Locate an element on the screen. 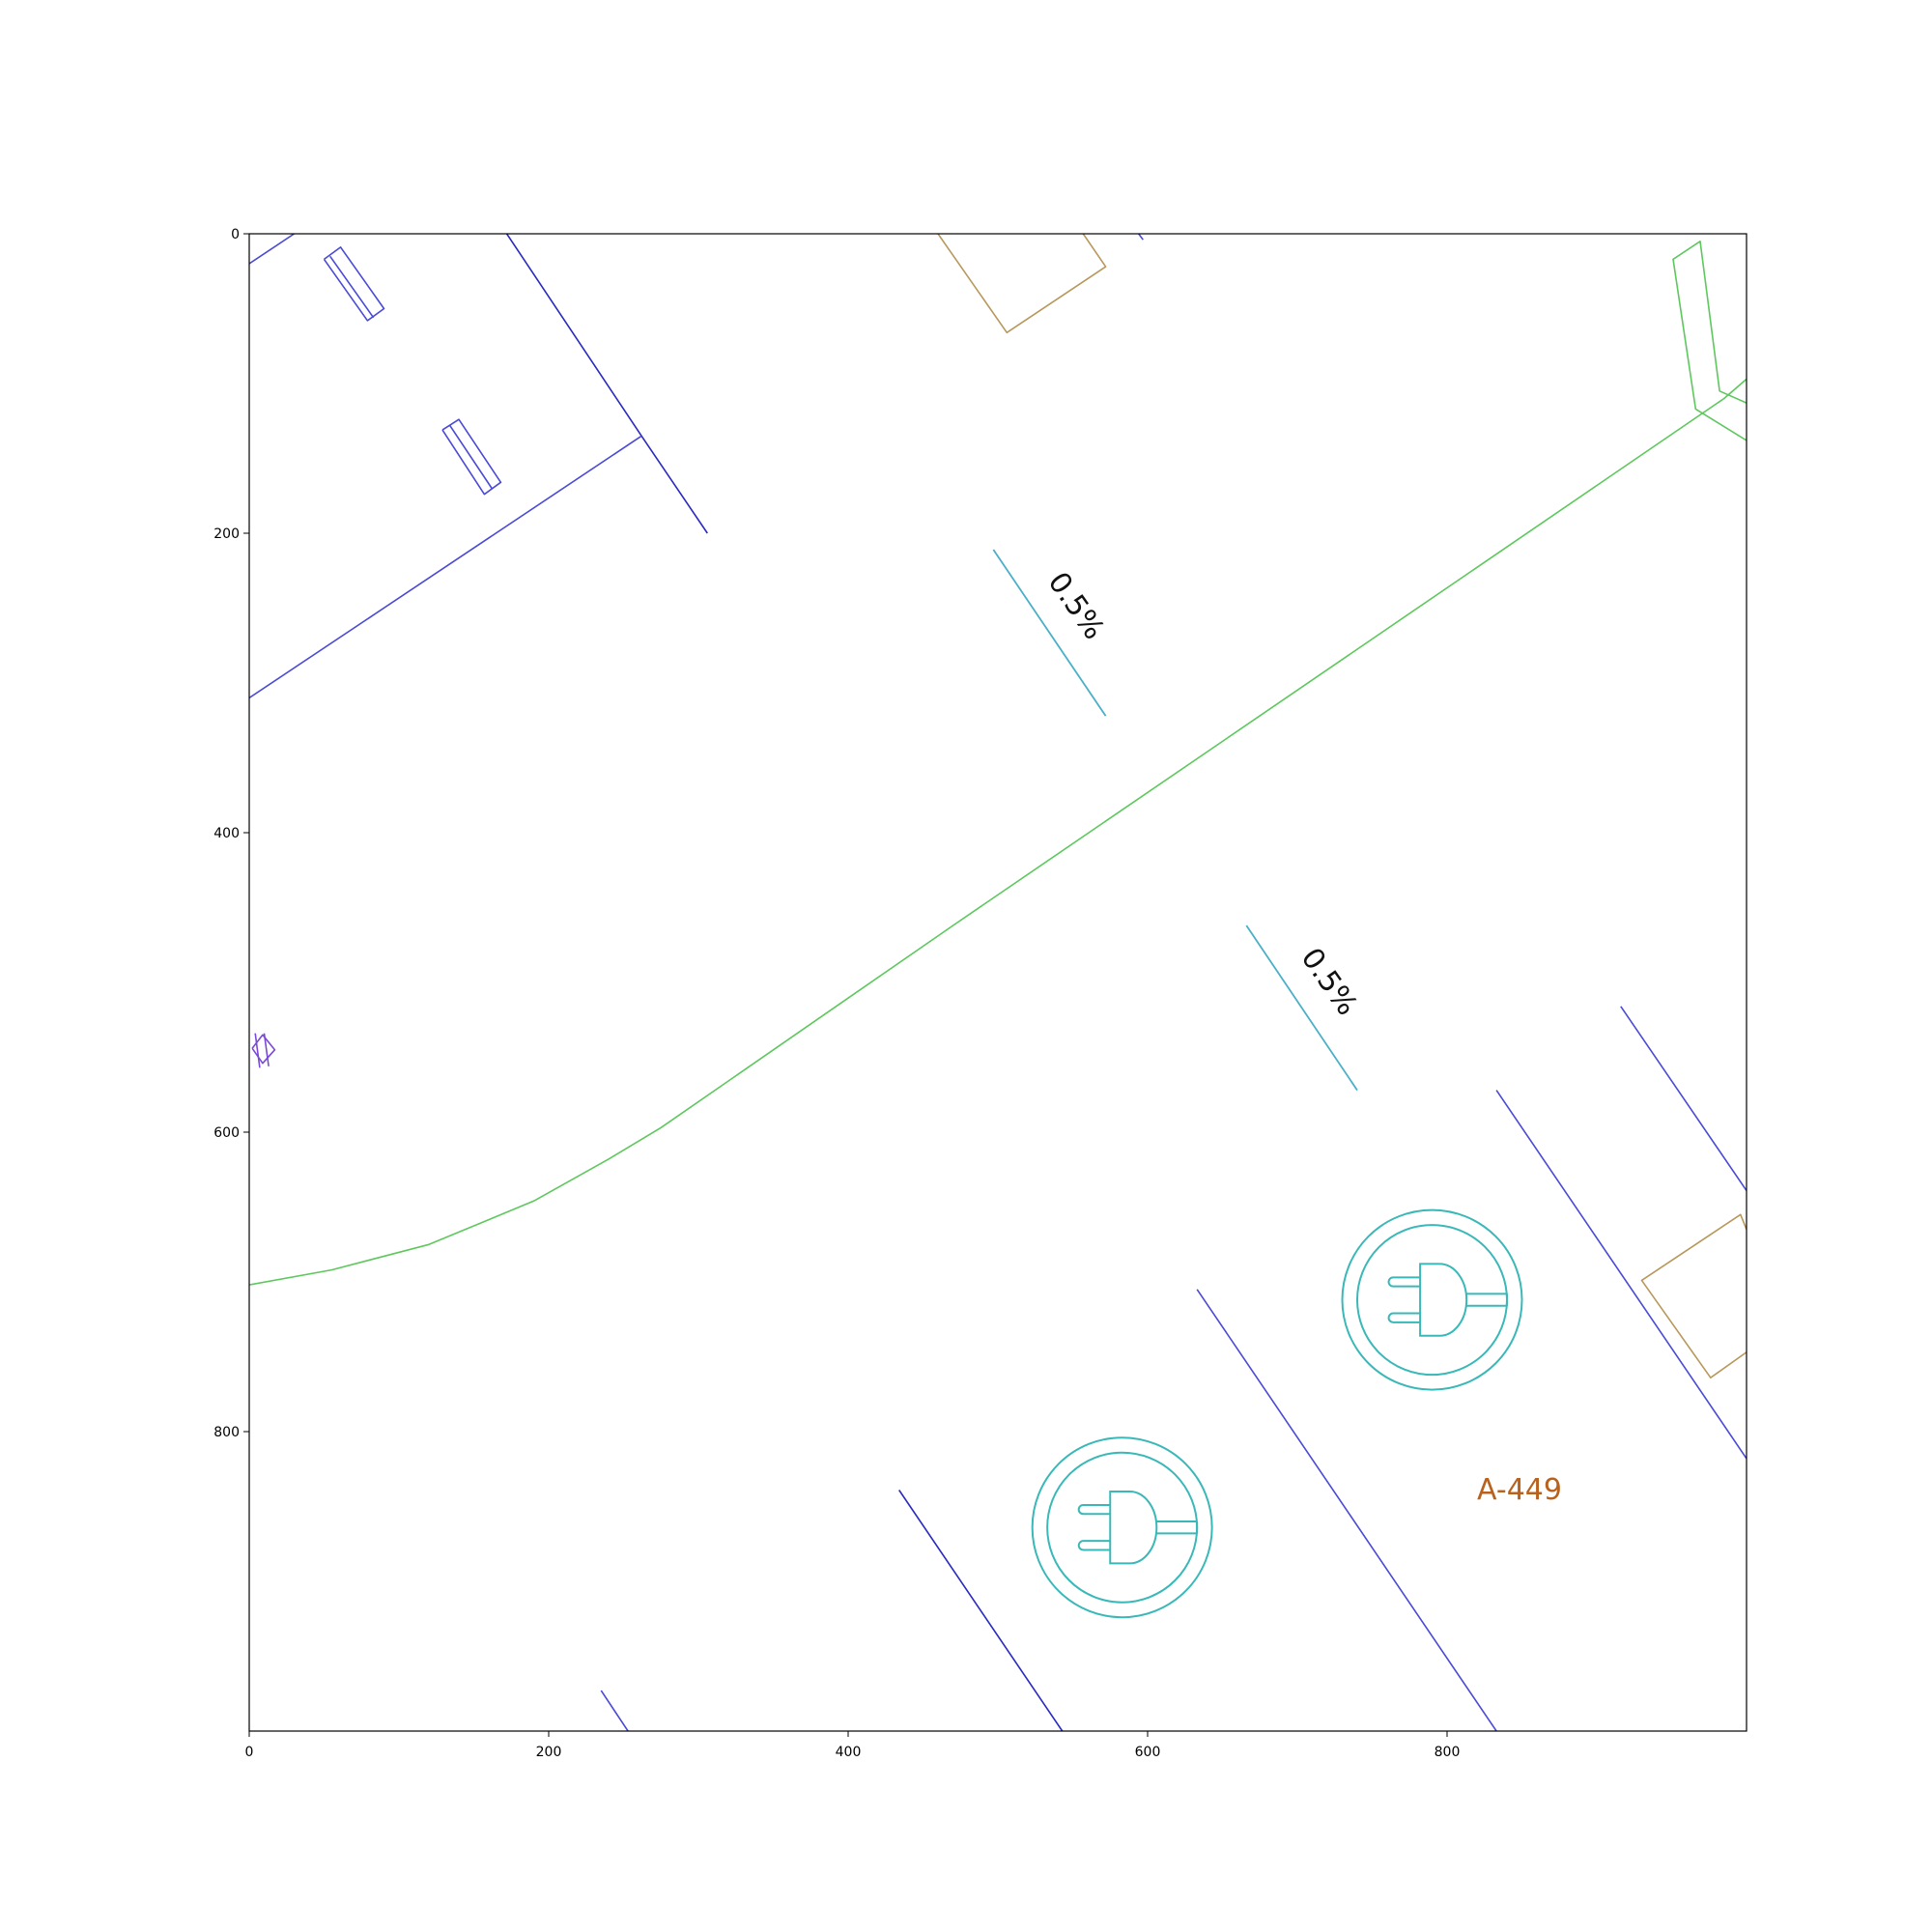 The height and width of the screenshot is (1932, 1932). x-tick-label: 600 is located at coordinates (1148, 1752).